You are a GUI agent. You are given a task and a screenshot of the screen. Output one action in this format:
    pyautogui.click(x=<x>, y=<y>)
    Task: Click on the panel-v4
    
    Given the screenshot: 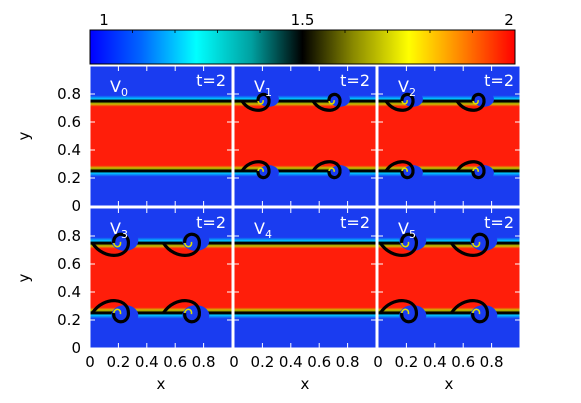 What is the action you would take?
    pyautogui.click(x=305, y=278)
    